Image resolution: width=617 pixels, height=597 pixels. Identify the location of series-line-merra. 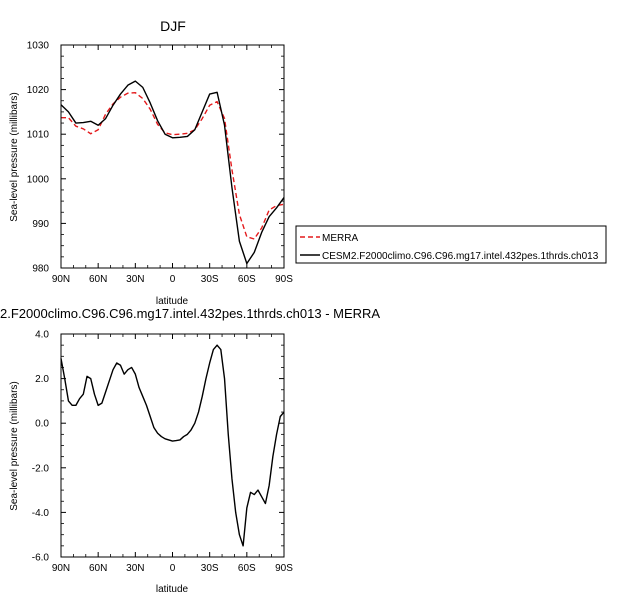
(173, 166).